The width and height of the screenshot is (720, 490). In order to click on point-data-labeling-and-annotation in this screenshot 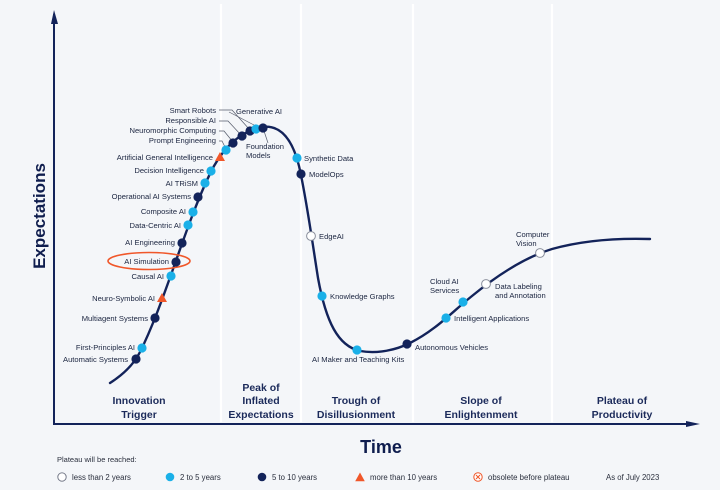, I will do `click(486, 284)`.